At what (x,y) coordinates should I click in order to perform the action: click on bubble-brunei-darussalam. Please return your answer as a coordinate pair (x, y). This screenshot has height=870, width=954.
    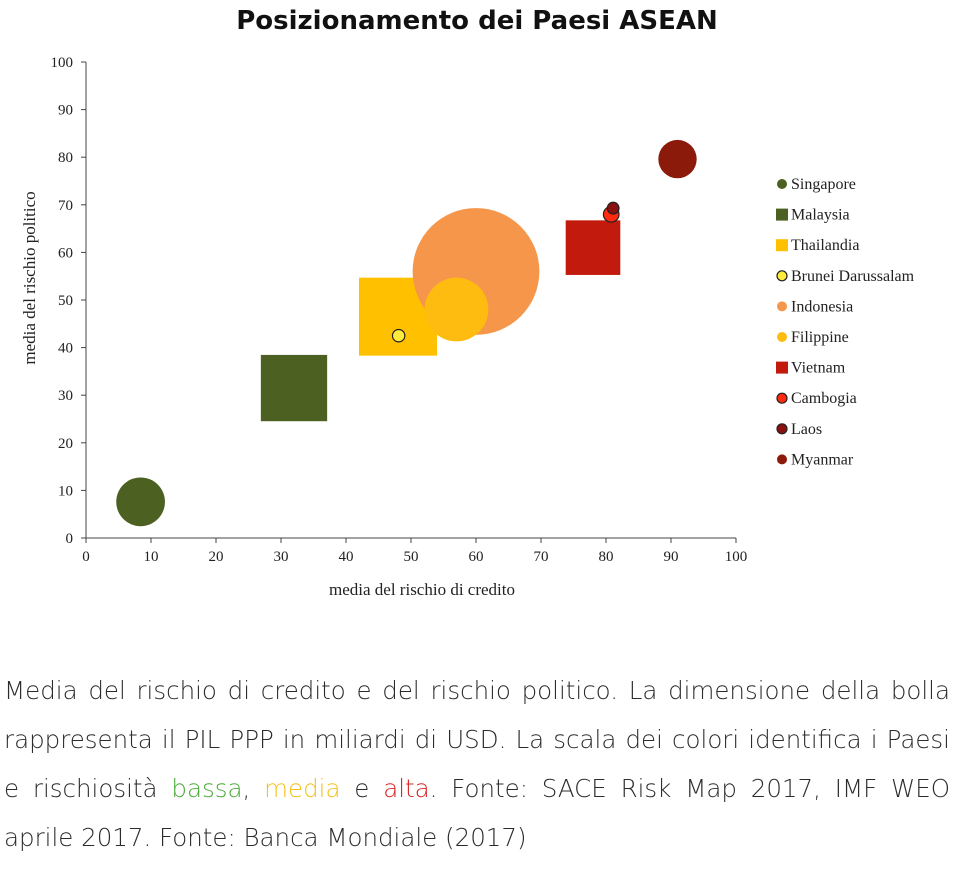
    Looking at the image, I should click on (398, 335).